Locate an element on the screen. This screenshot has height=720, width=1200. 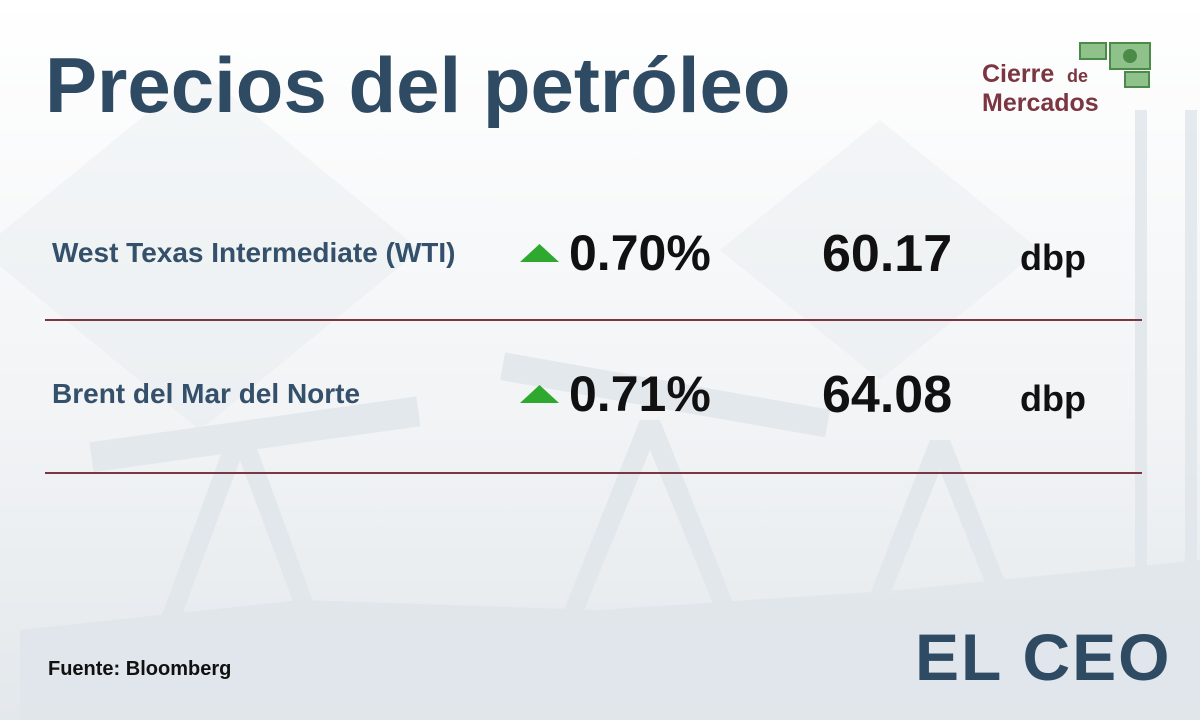
price: 64.08 is located at coordinates (887, 395).